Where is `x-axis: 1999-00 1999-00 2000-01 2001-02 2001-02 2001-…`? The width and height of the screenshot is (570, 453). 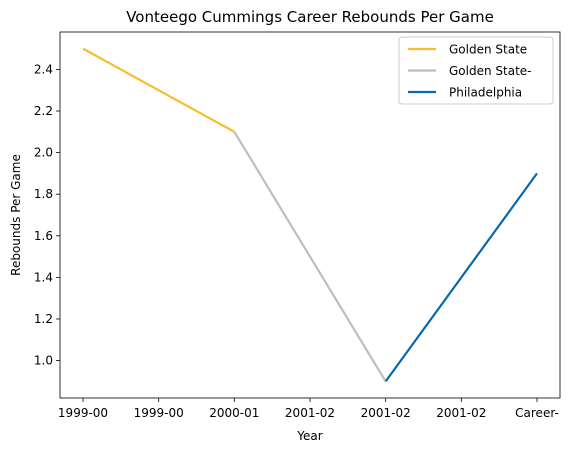 x-axis: 1999-00 1999-00 2000-01 2001-02 2001-02 2001-… is located at coordinates (308, 409).